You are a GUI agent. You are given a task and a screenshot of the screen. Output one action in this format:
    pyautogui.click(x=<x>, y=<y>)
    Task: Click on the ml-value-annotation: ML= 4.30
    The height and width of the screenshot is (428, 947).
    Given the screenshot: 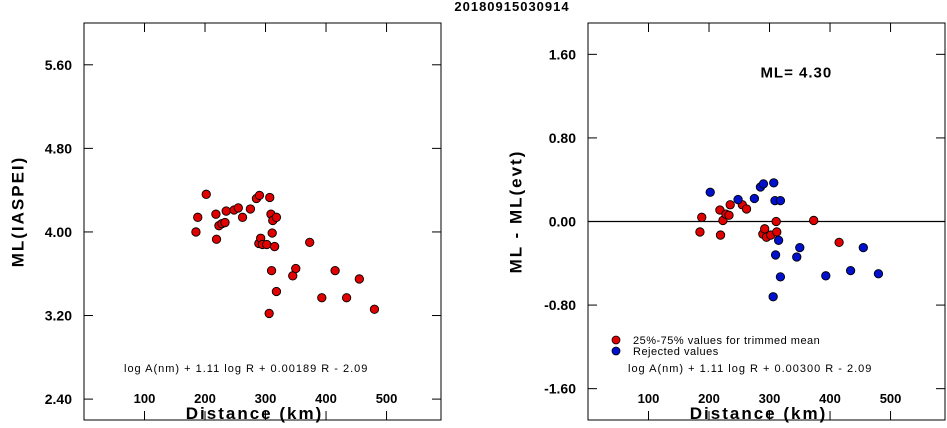 What is the action you would take?
    pyautogui.click(x=796, y=72)
    